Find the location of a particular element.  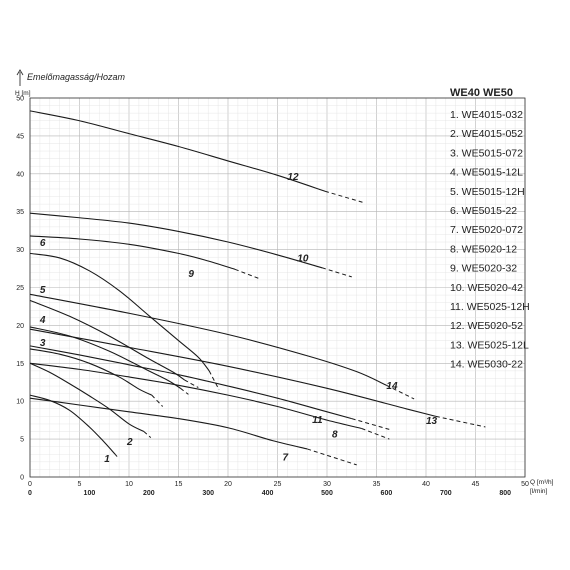

y-axis-title-group: Emelőmagasság/Hozam H [m] is located at coordinates (70, 83).